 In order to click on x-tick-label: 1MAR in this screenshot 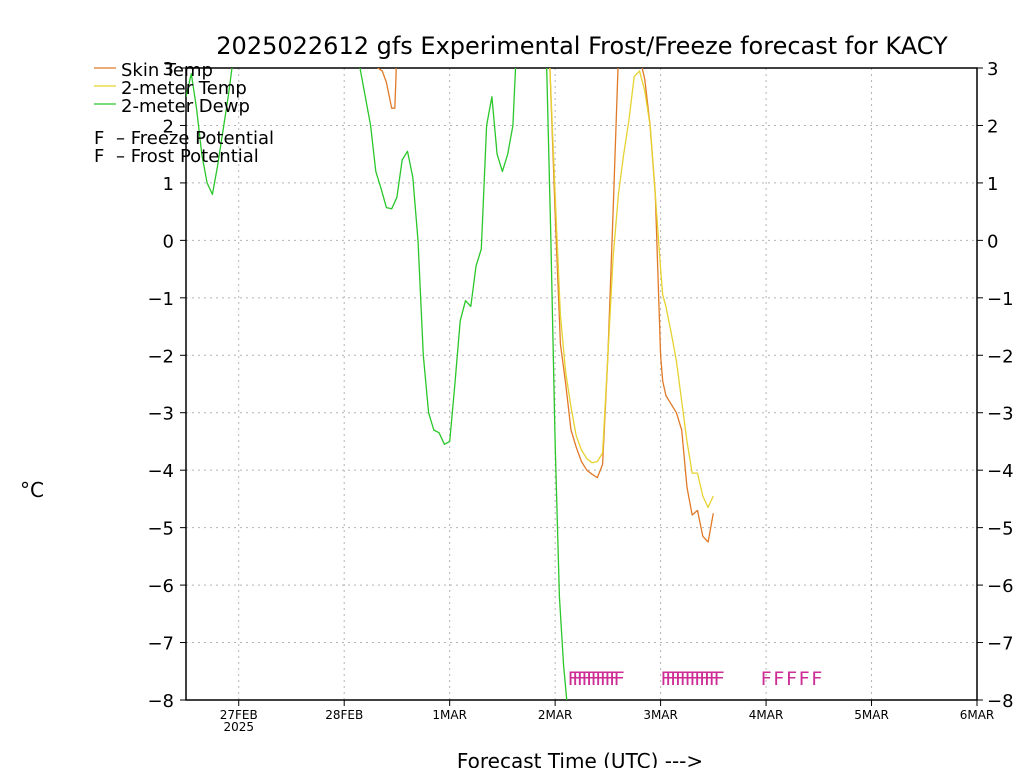, I will do `click(449, 715)`.